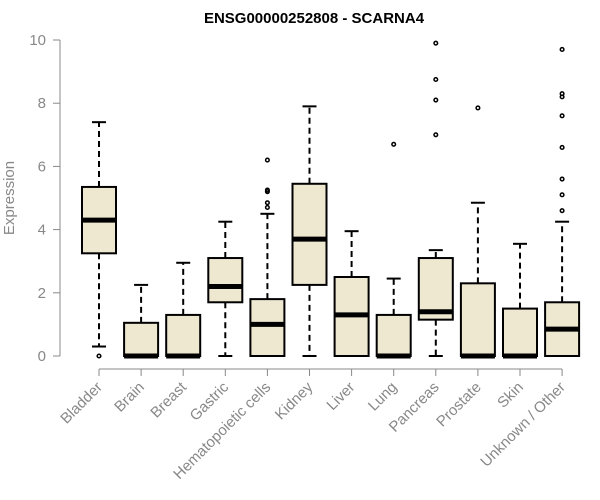 The height and width of the screenshot is (500, 600). Describe the element at coordinates (351, 293) in the screenshot. I see `box-liver` at that location.